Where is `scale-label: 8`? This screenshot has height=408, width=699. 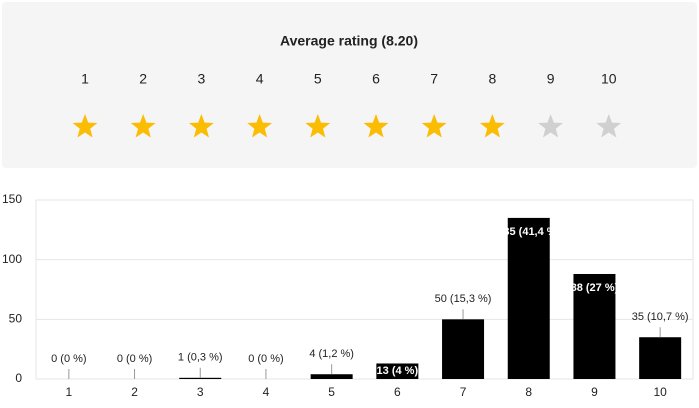 scale-label: 8 is located at coordinates (493, 79).